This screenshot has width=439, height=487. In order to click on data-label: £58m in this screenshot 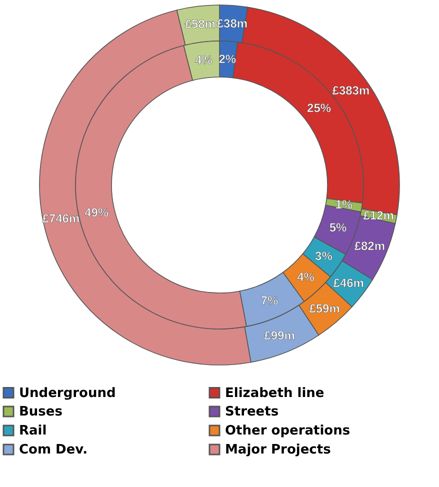, I will do `click(200, 24)`.